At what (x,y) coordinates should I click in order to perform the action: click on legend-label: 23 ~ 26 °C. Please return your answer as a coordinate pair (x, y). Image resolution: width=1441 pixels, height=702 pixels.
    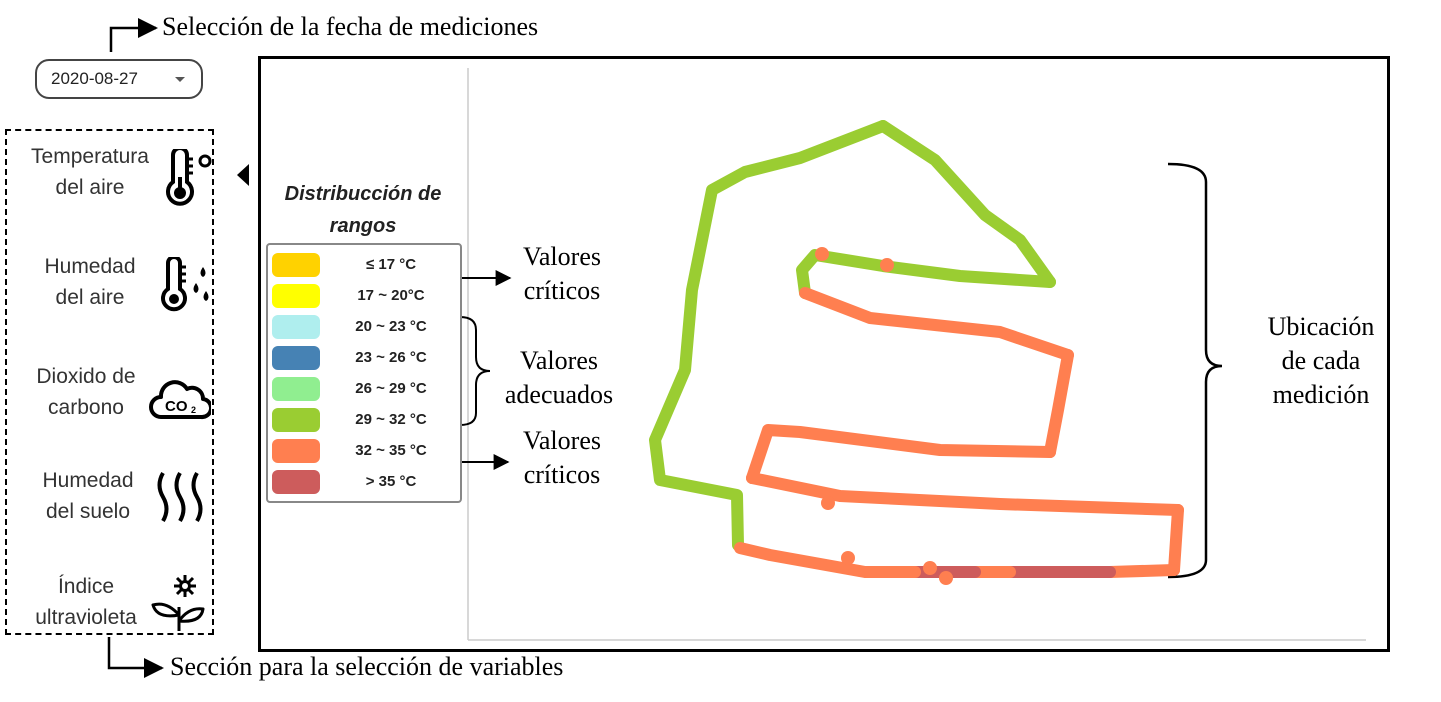
    Looking at the image, I should click on (391, 357).